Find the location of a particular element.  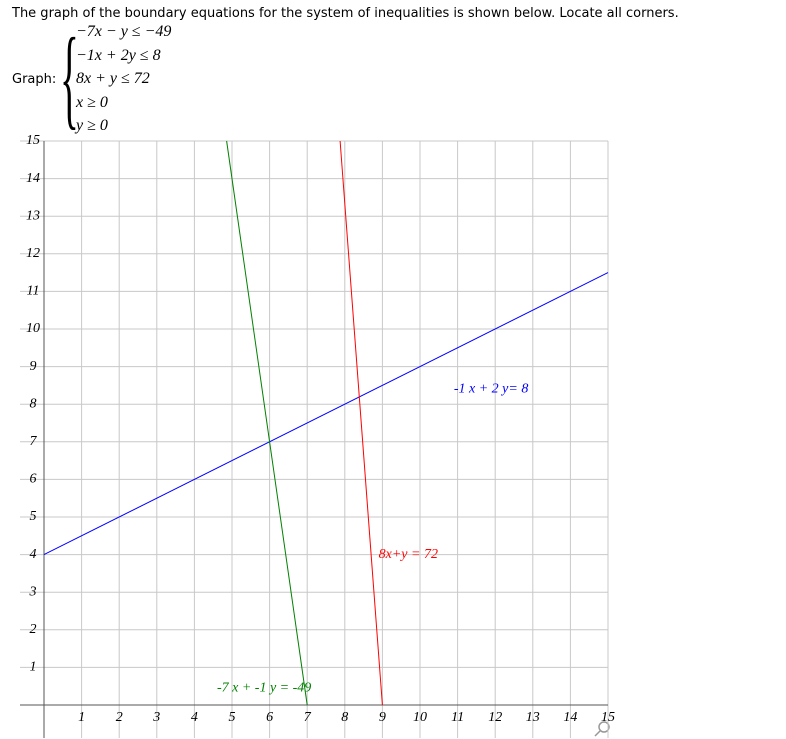

x-tick-label: 12 is located at coordinates (495, 717).